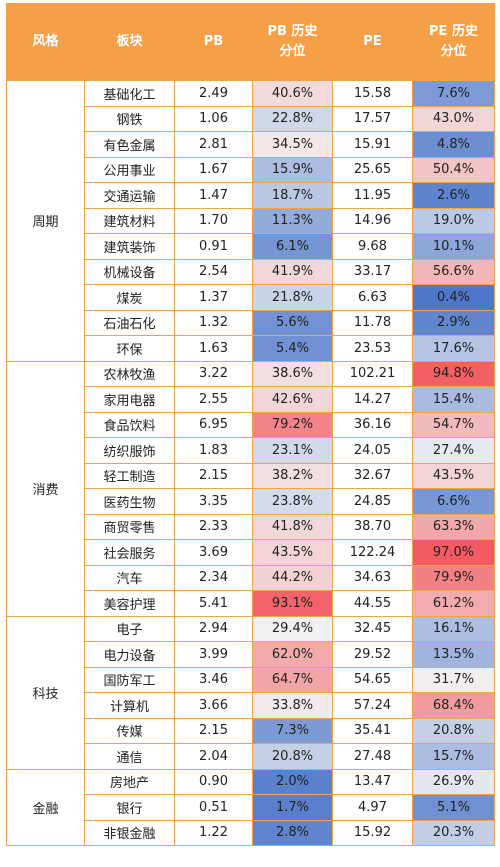 The width and height of the screenshot is (500, 867). Describe the element at coordinates (292, 169) in the screenshot. I see `pb-percentile-cell: 15.9%` at that location.